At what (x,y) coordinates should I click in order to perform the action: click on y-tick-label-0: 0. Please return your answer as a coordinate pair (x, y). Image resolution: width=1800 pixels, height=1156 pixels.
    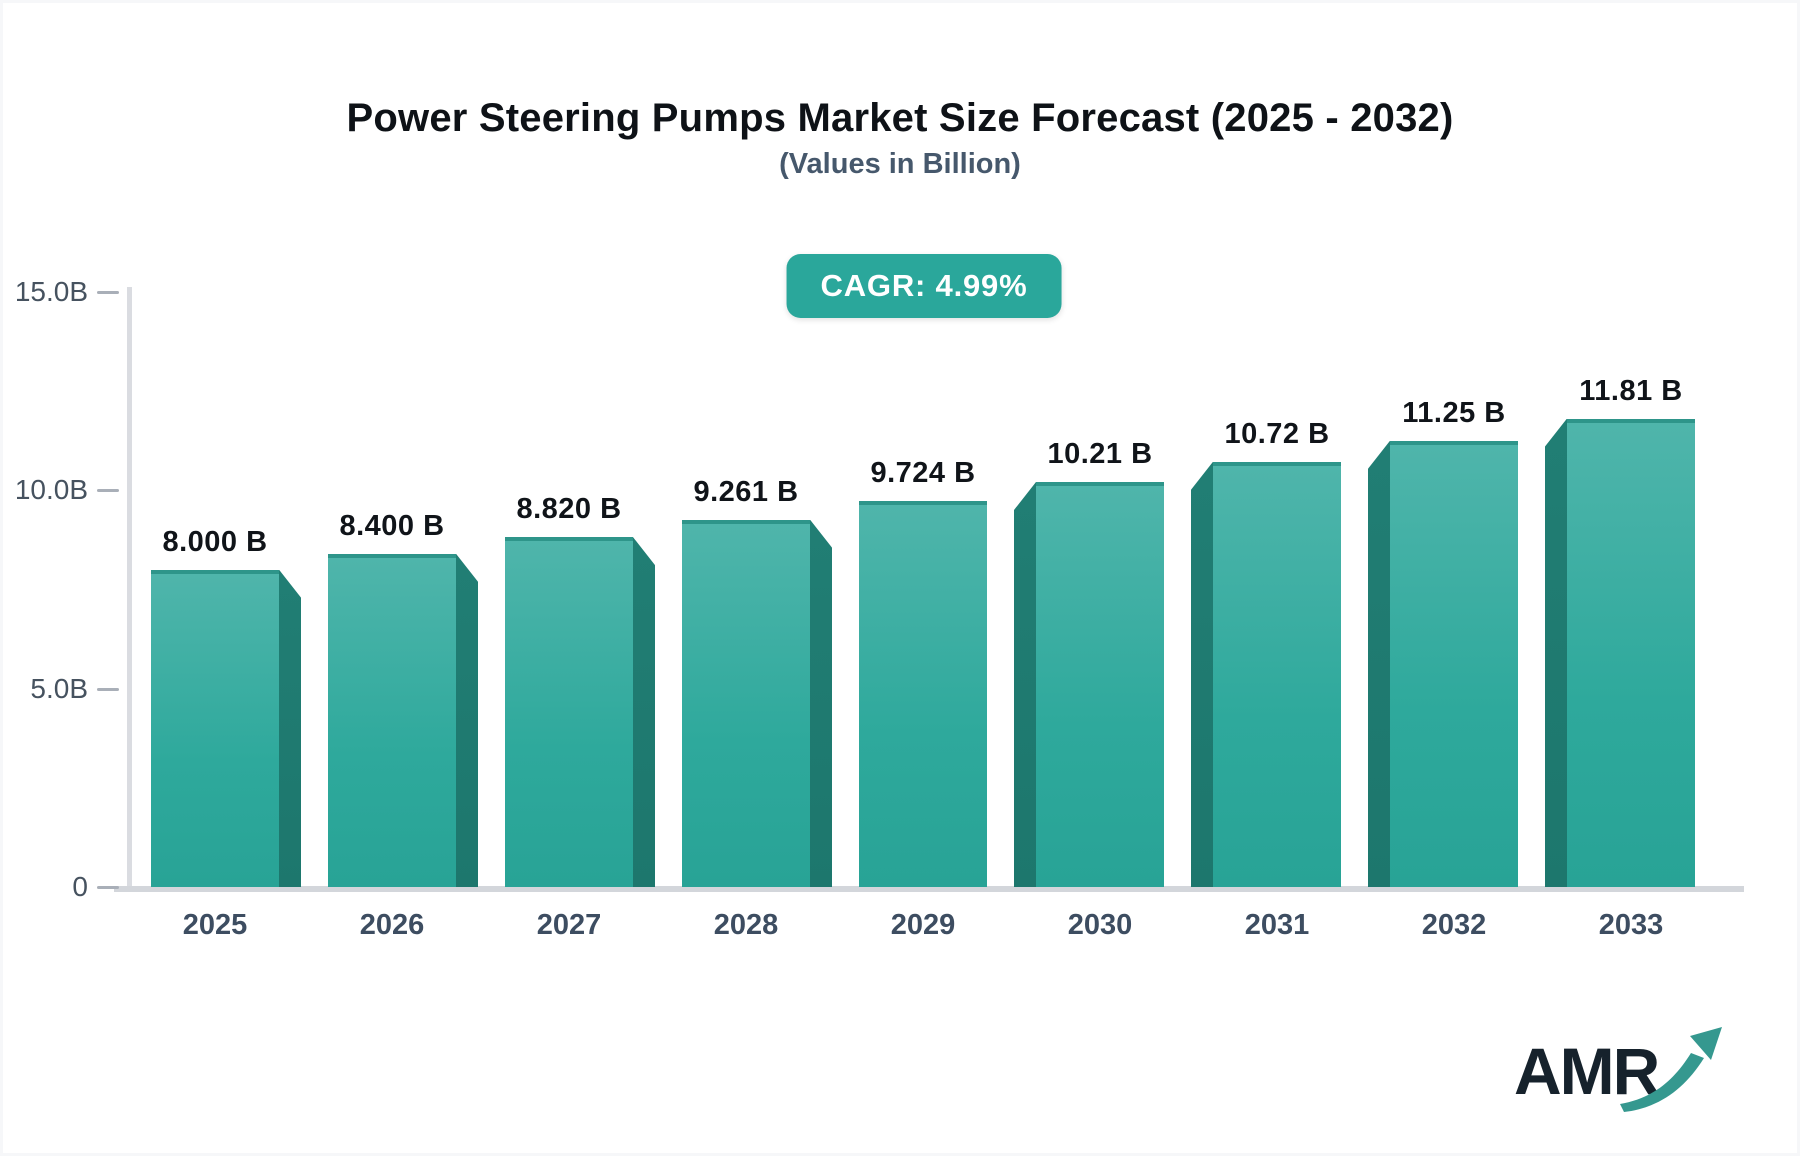
    Looking at the image, I should click on (80, 886).